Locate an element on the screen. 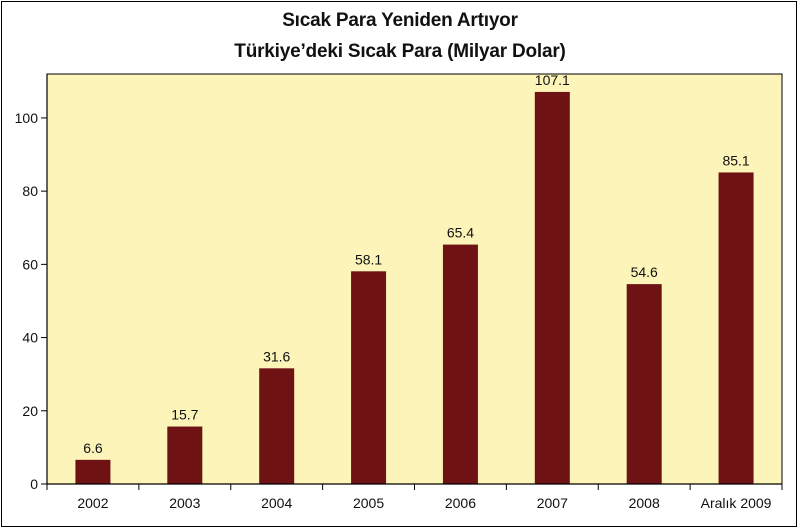 This screenshot has width=800, height=530. value-label: 65.4 is located at coordinates (460, 233).